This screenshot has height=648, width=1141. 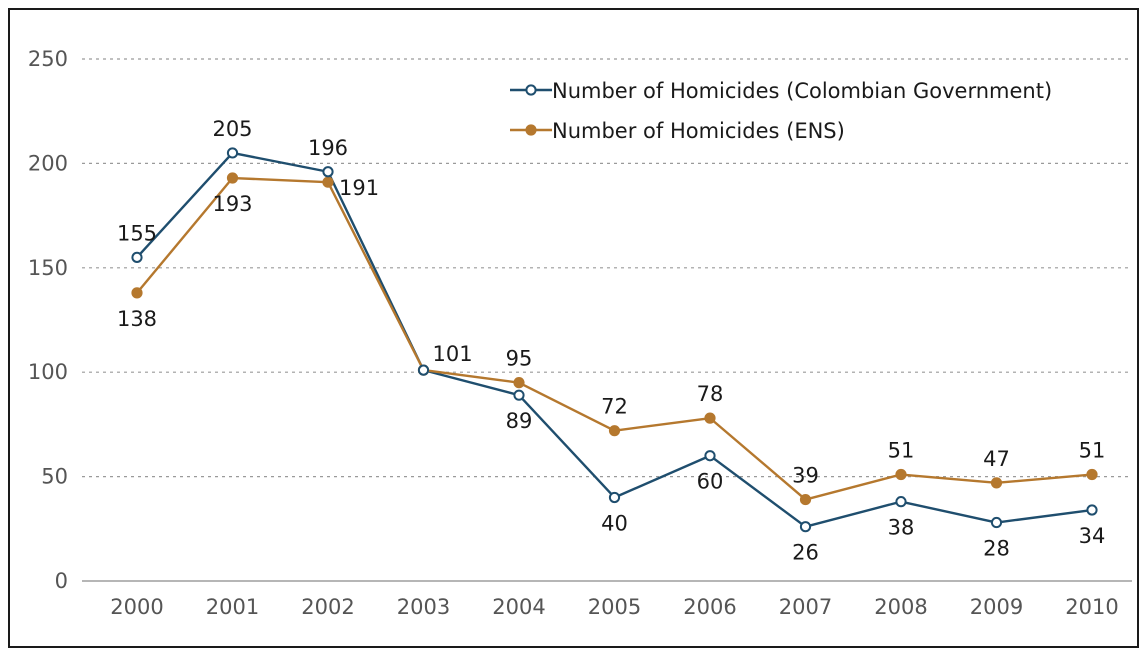 What do you see at coordinates (48, 320) in the screenshot?
I see `y-axis-ticks: 0 50 100 150 200 250` at bounding box center [48, 320].